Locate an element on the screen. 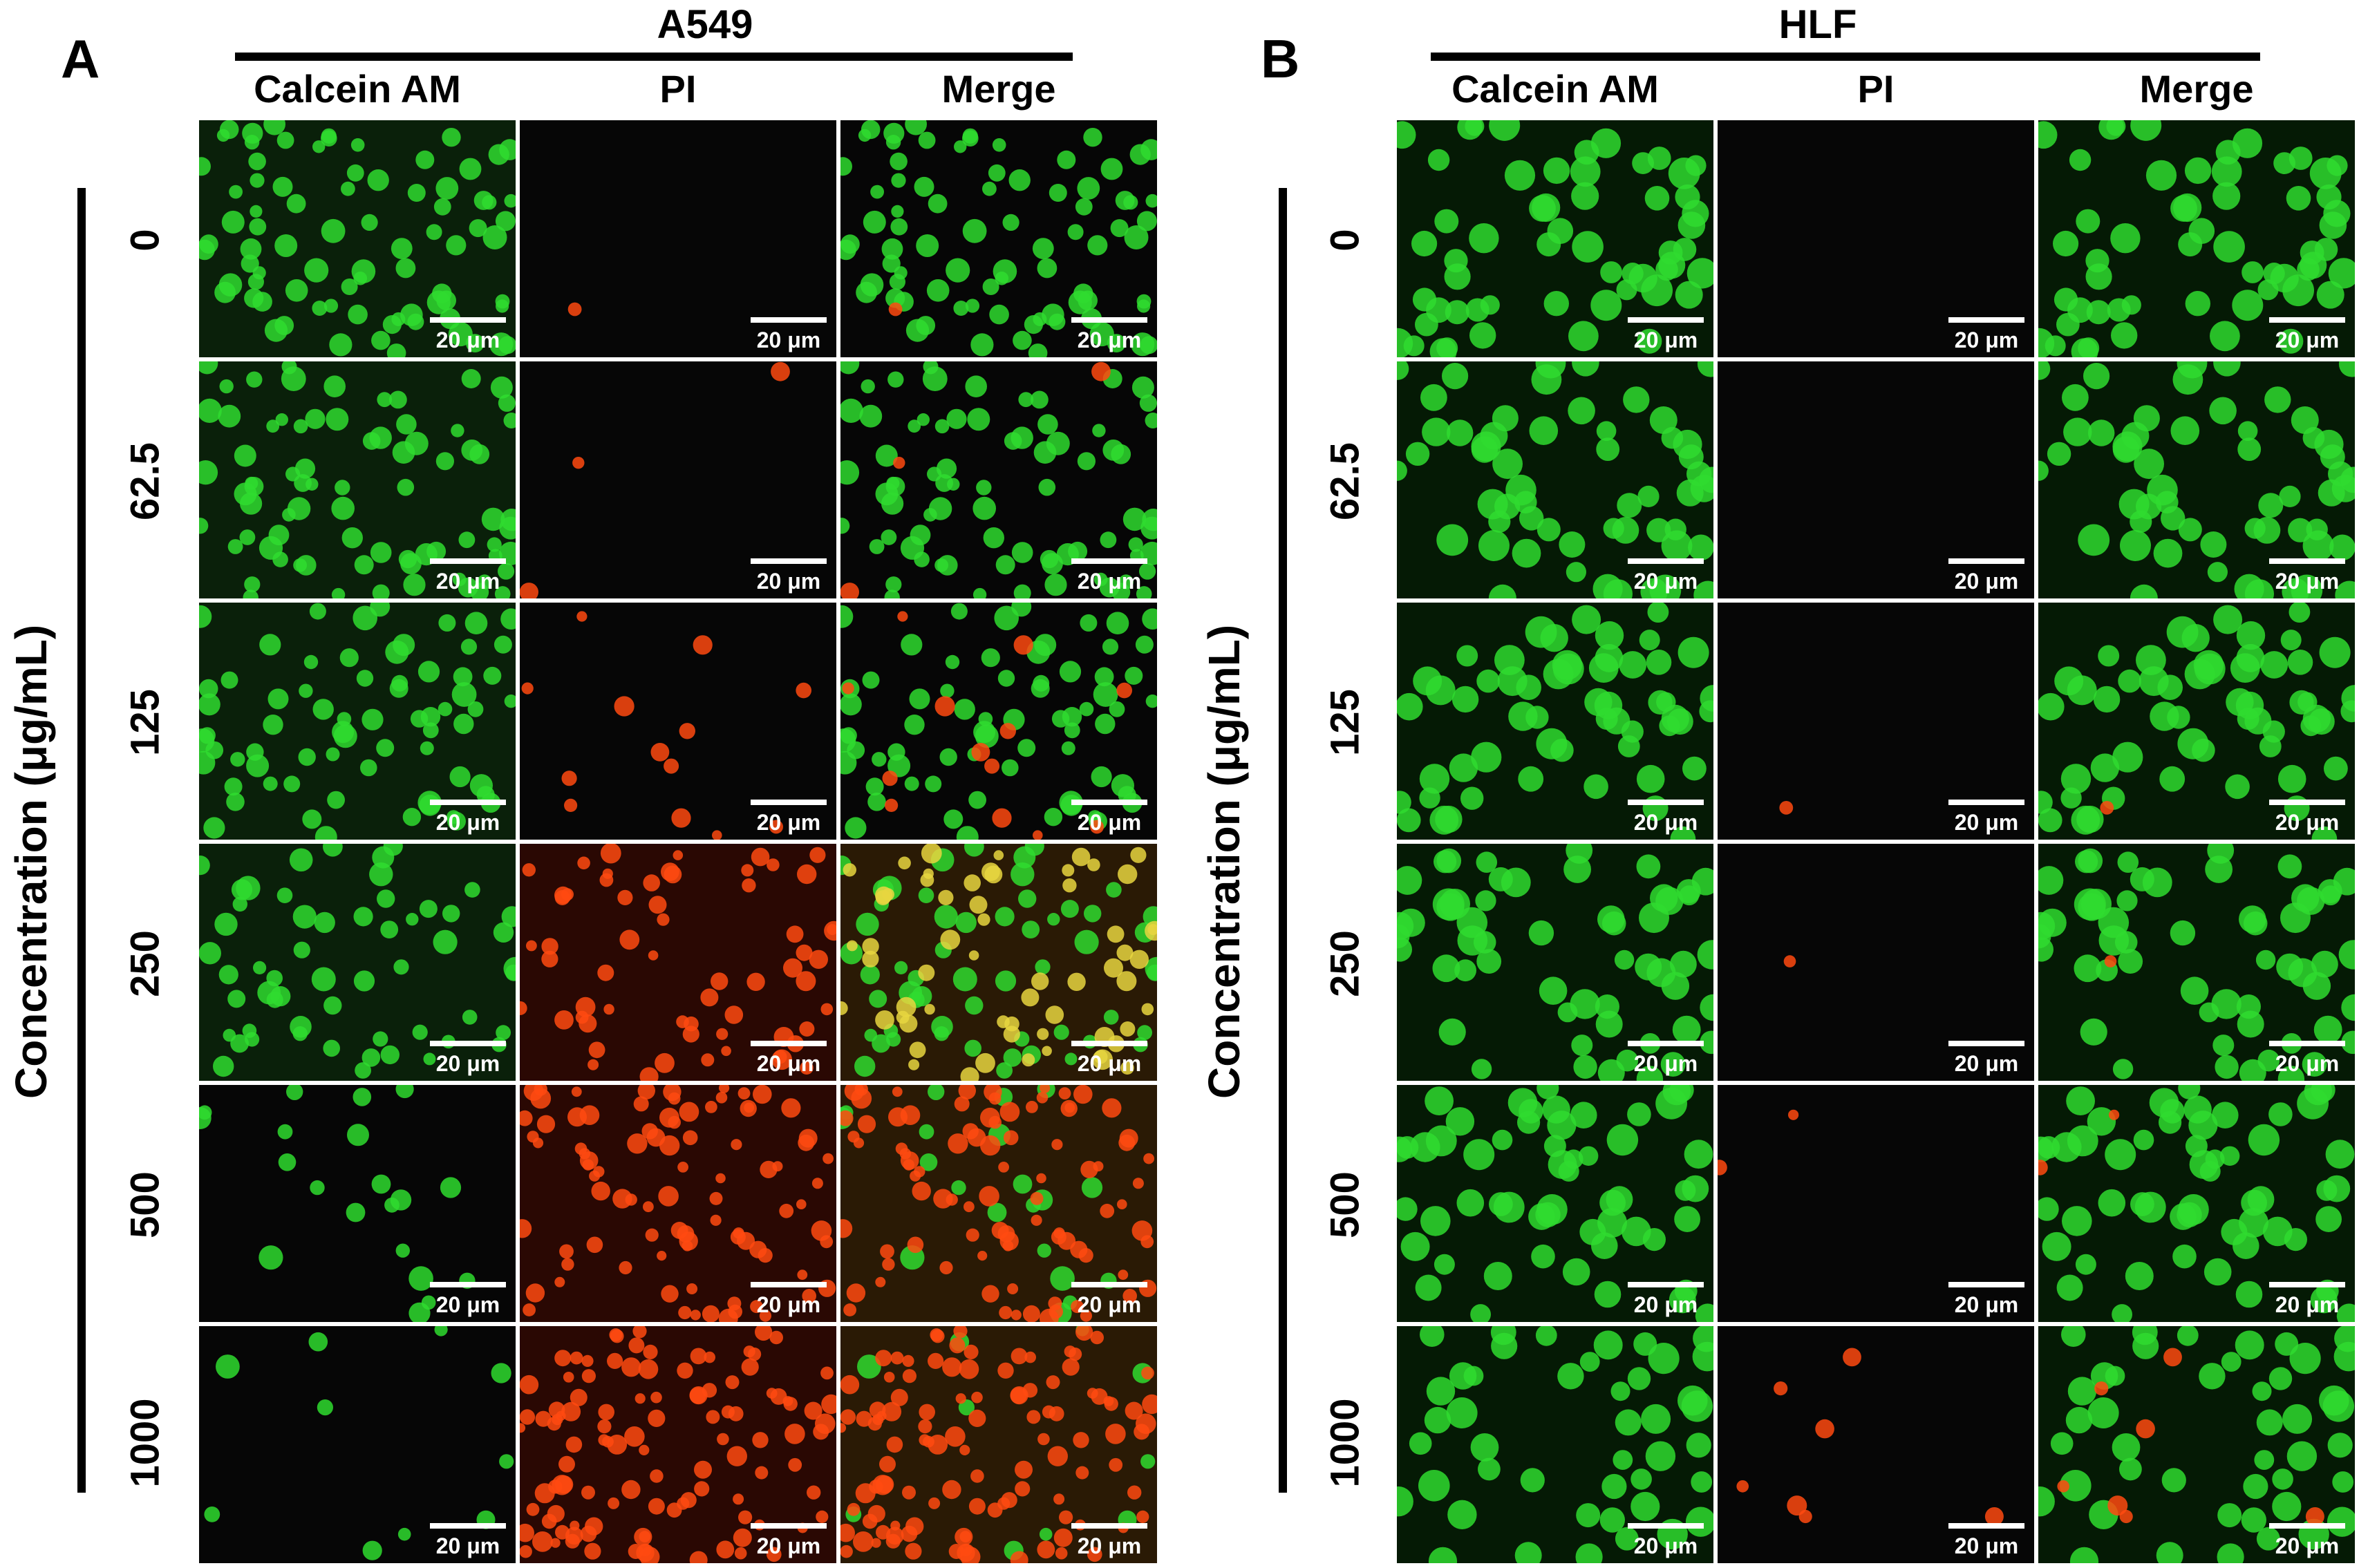 The width and height of the screenshot is (2359, 1568). row-label-62-5: 62.5 is located at coordinates (1345, 481).